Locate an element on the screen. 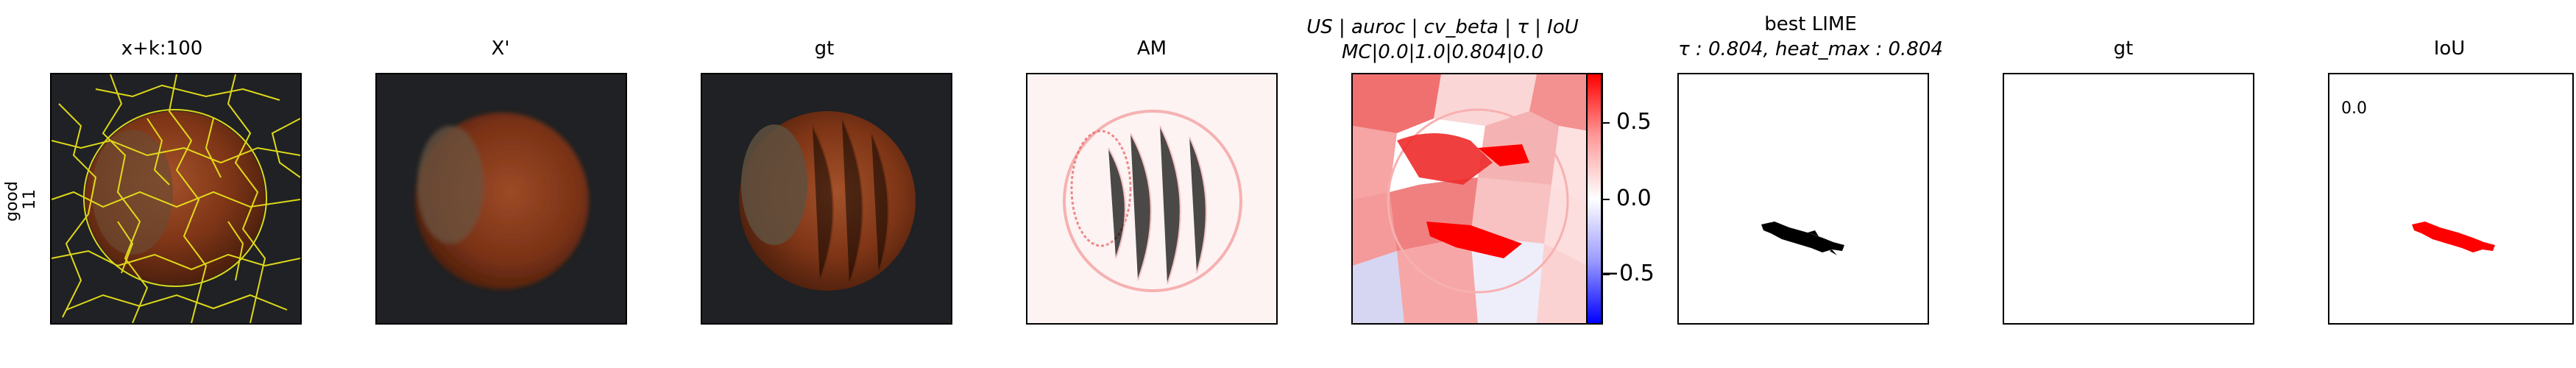  panel-title-best-lime-line2: τ : 0.804, heat_max : 0.804 is located at coordinates (1810, 49).